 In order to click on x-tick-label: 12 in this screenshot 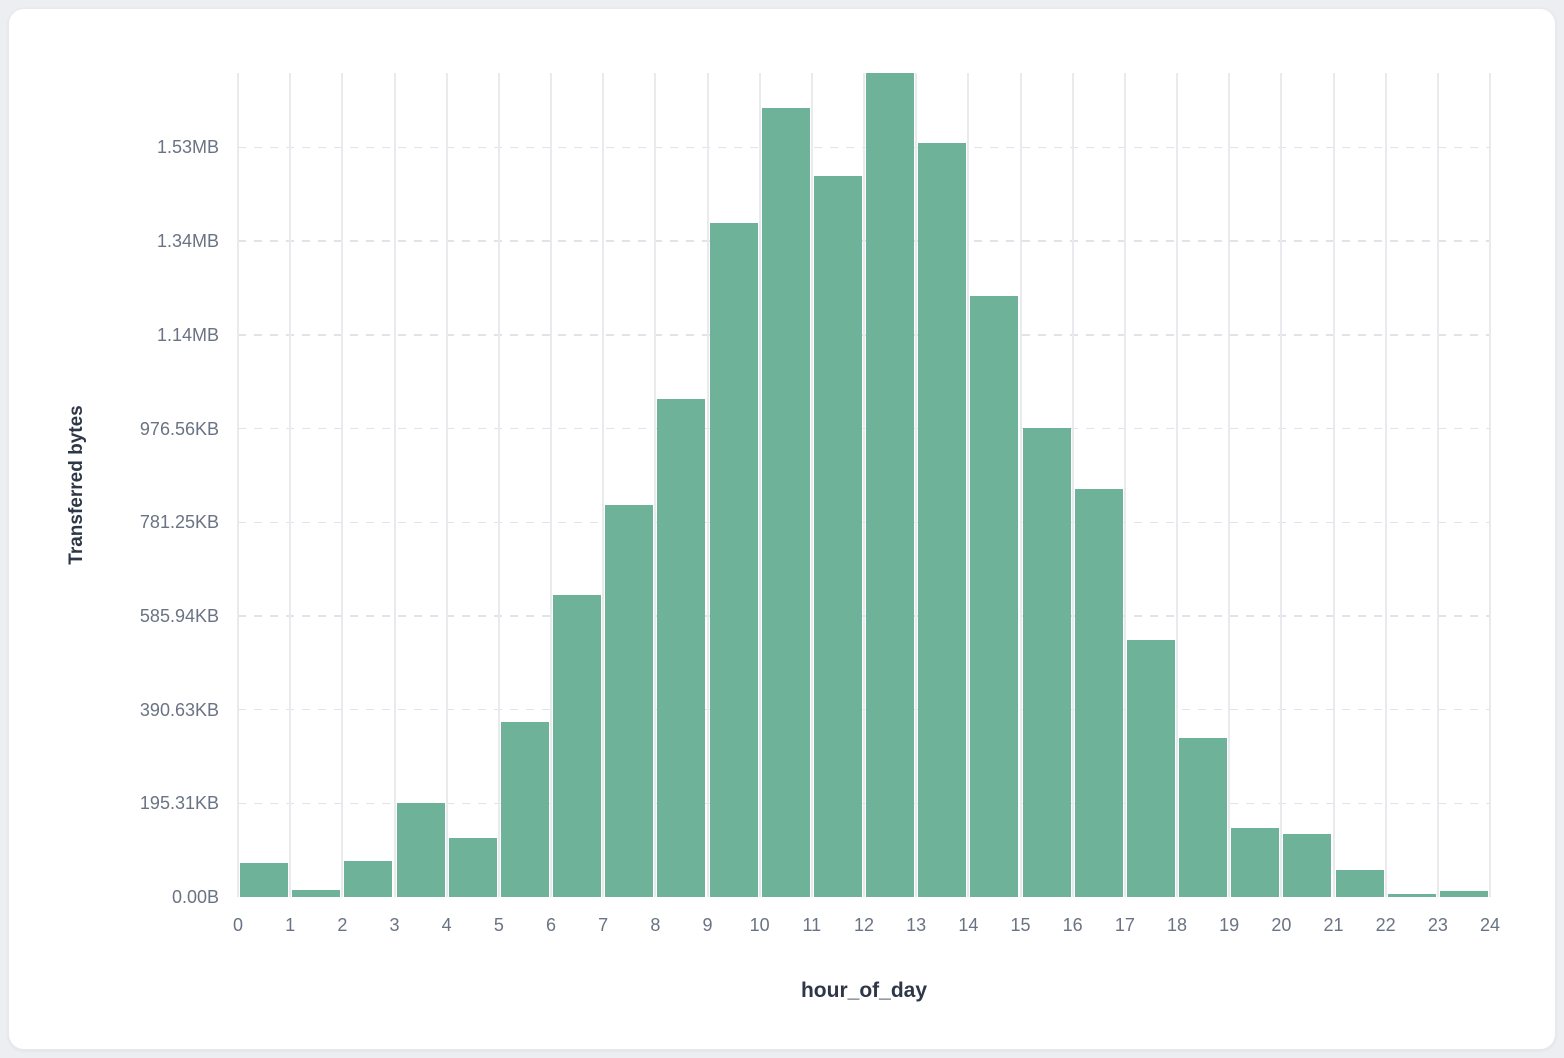, I will do `click(864, 925)`.